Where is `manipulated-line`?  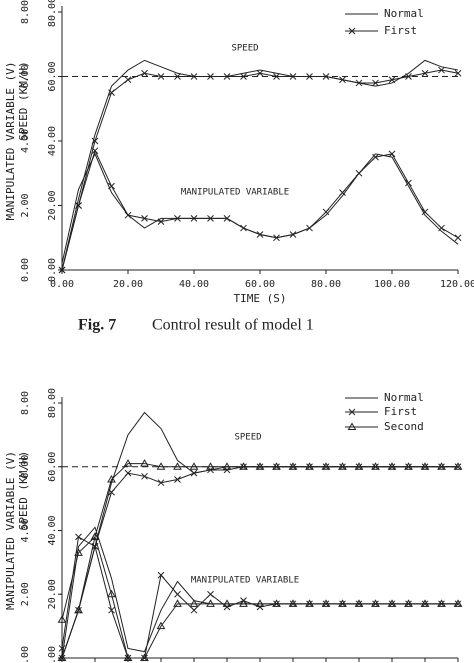
manipulated-line is located at coordinates (260, 208).